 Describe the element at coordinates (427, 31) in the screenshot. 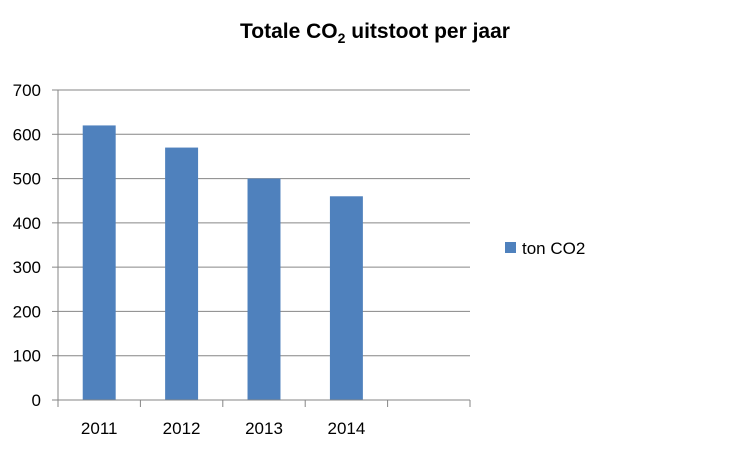

I see `chart-title-rest: uitstoot per jaar` at that location.